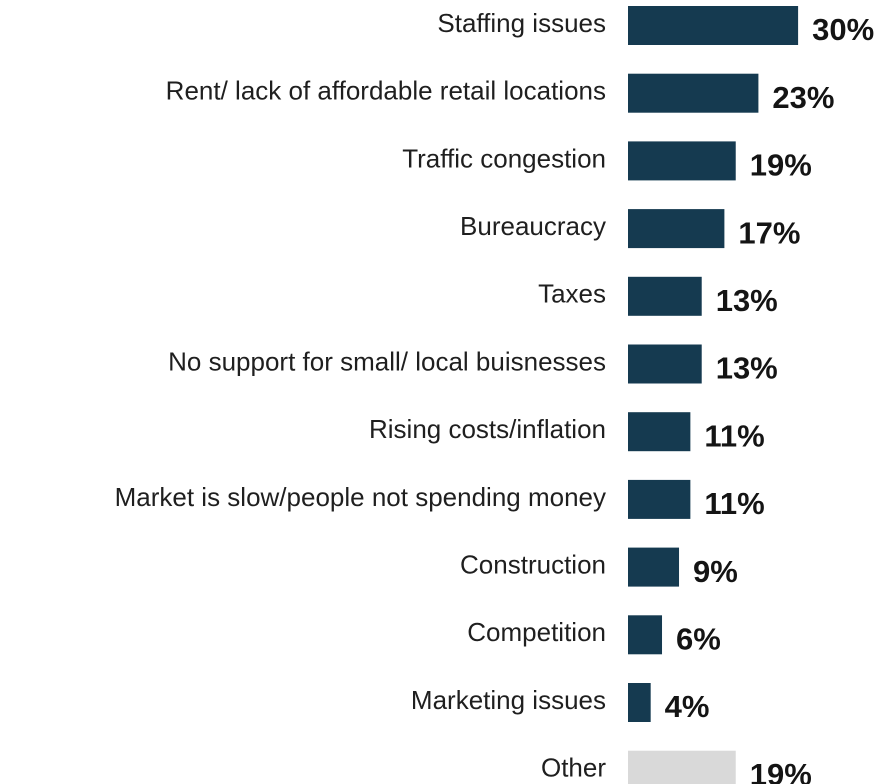 Image resolution: width=887 pixels, height=784 pixels. I want to click on category-label-6: Rising costs/inflation, so click(487, 429).